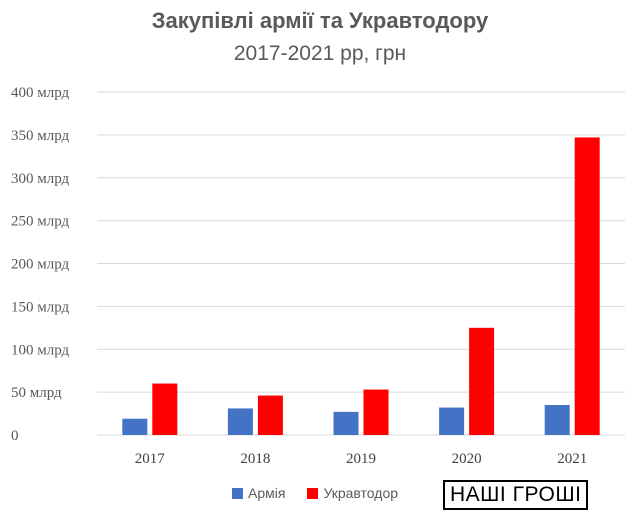 The image size is (640, 518). Describe the element at coordinates (320, 53) in the screenshot. I see `chart-subtitle: 2017-2021 рр, грн` at that location.